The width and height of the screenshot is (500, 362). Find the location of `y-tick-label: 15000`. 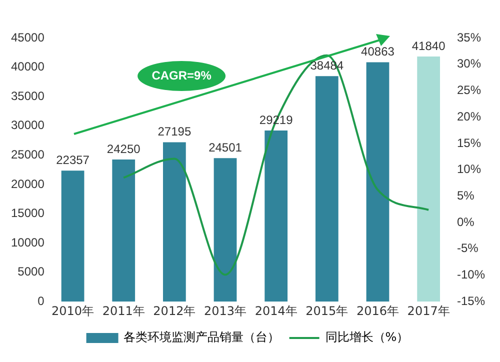

y-tick-label: 15000 is located at coordinates (27, 213).